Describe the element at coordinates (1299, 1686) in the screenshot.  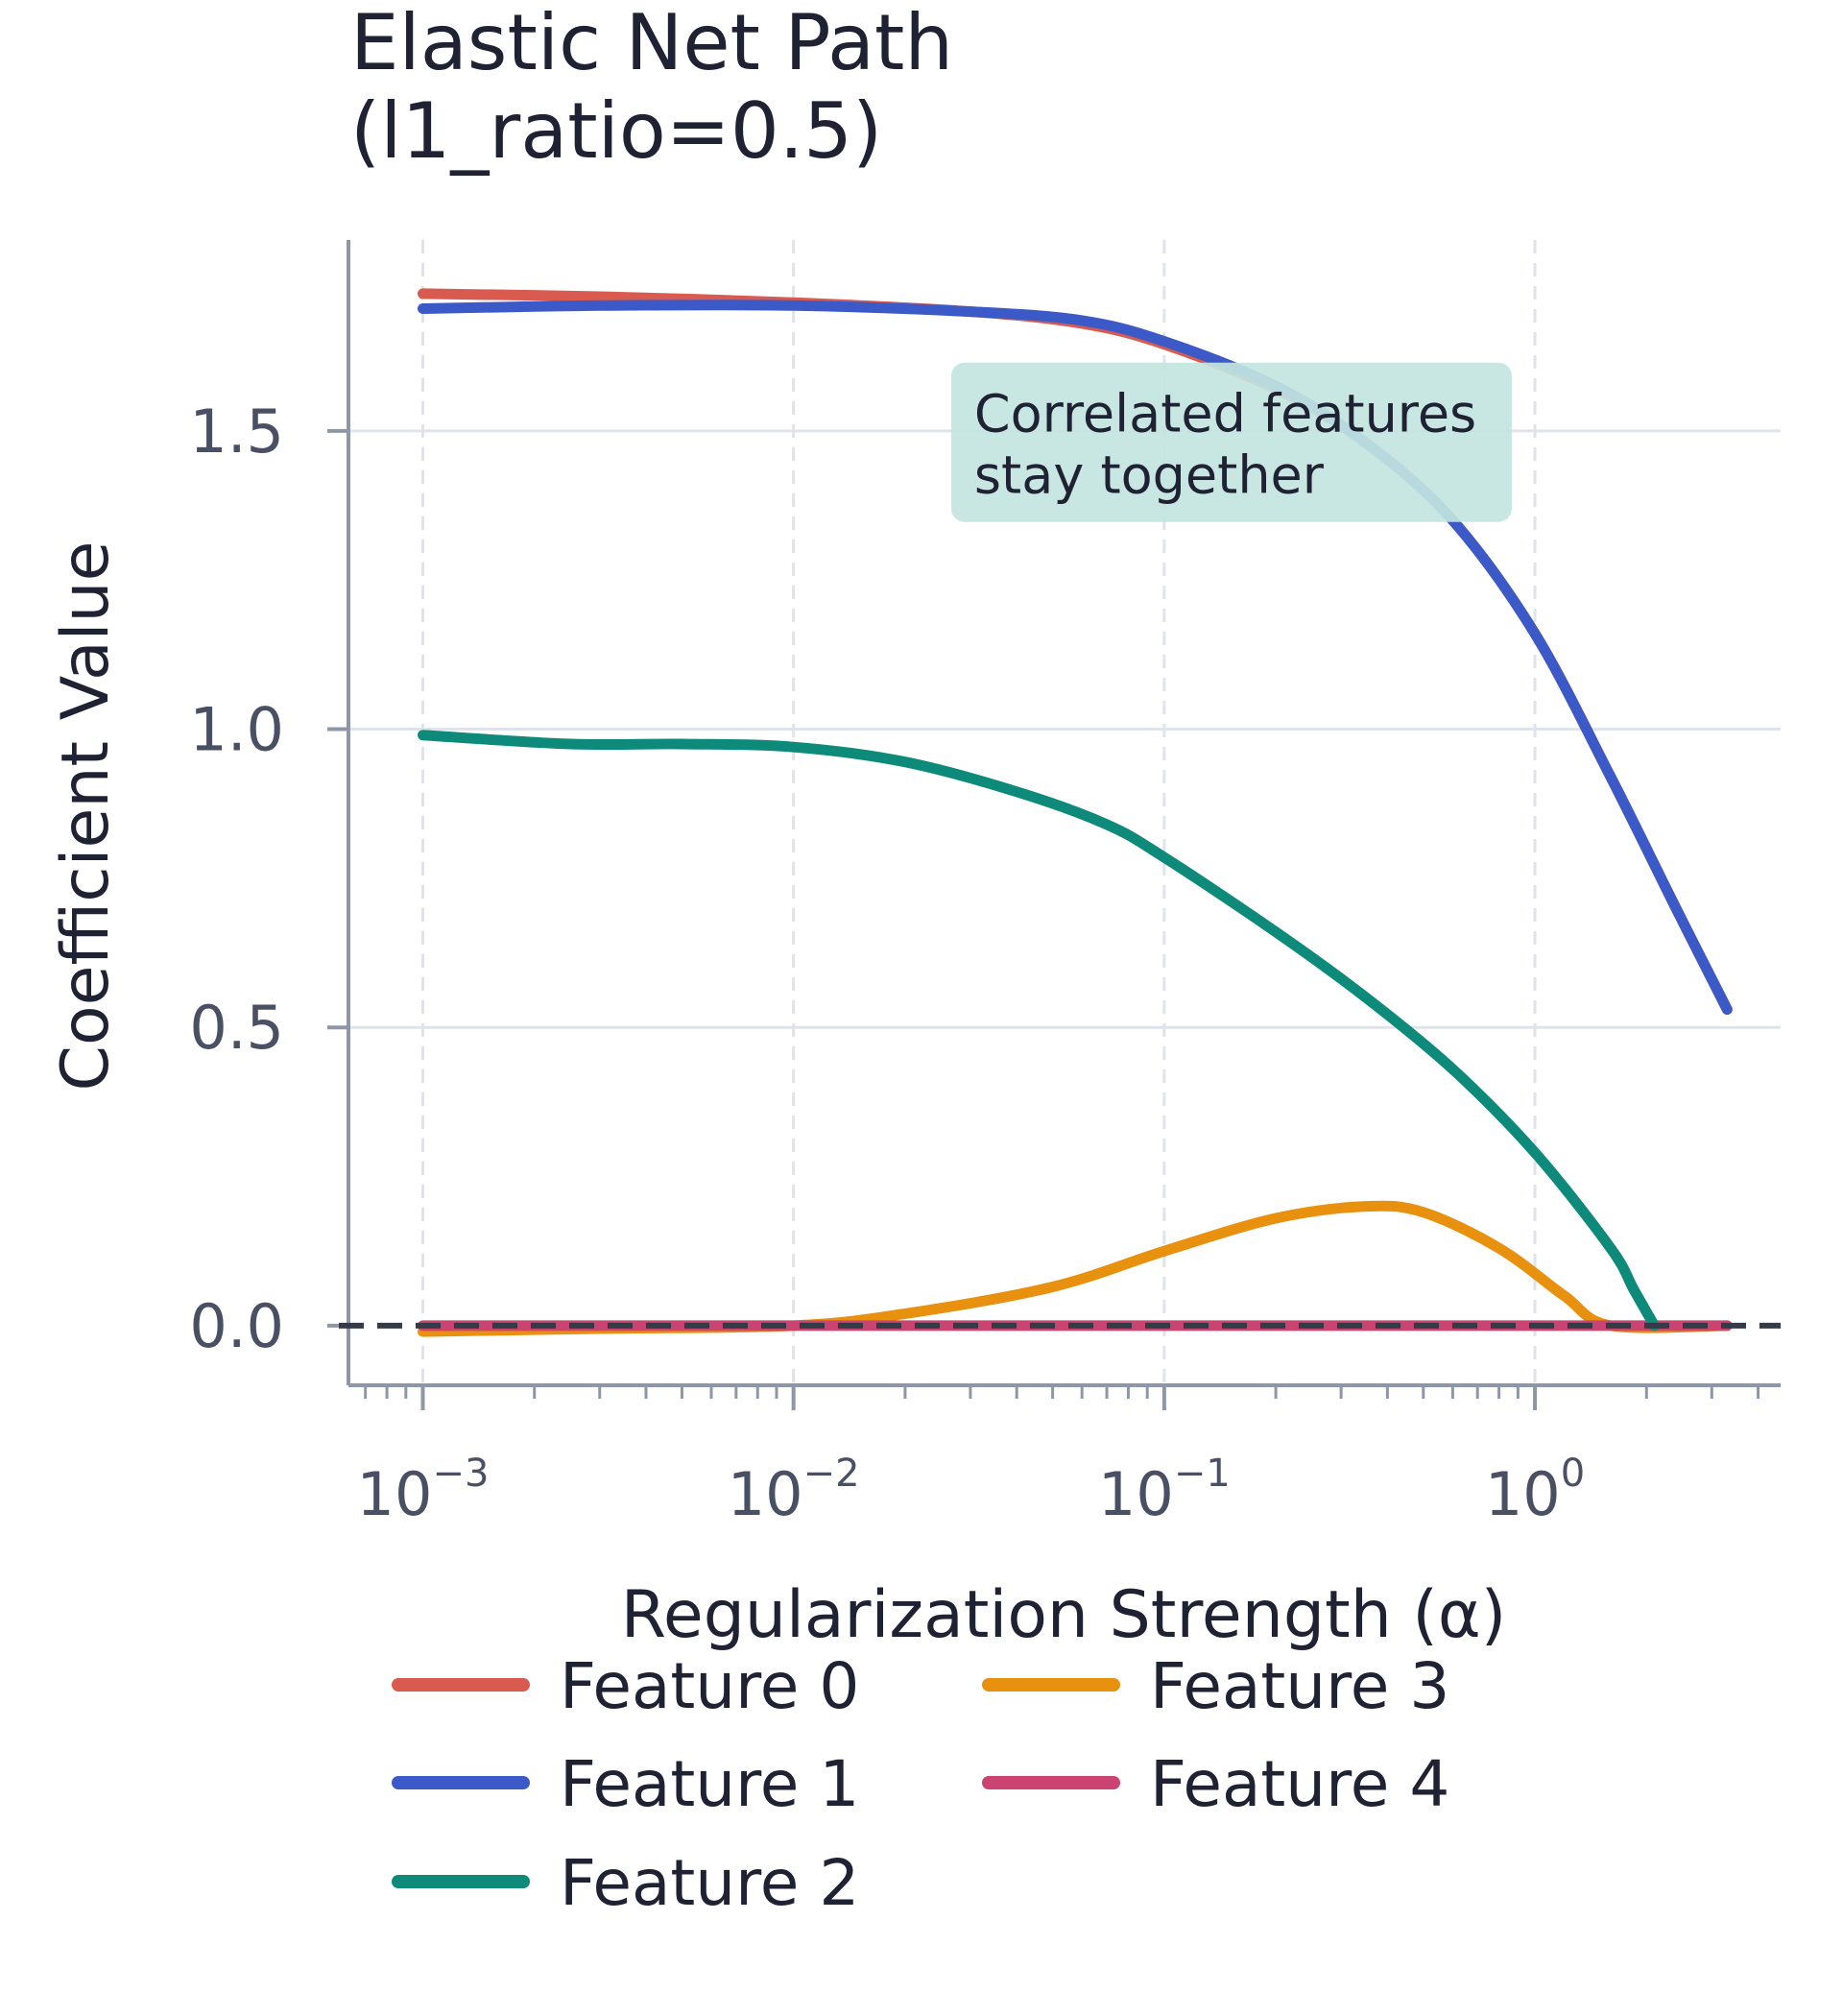
I see `legend-label-feature-3: Feature 3` at that location.